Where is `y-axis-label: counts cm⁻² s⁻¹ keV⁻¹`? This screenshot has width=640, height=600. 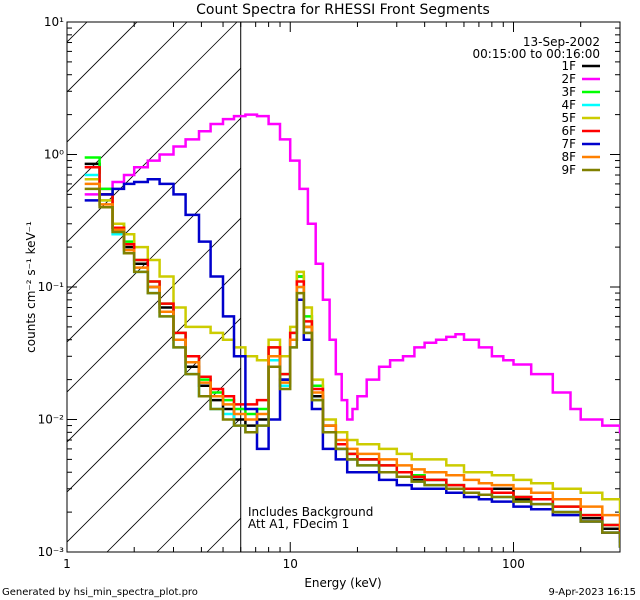
y-axis-label: counts cm⁻² s⁻¹ keV⁻¹ is located at coordinates (31, 287).